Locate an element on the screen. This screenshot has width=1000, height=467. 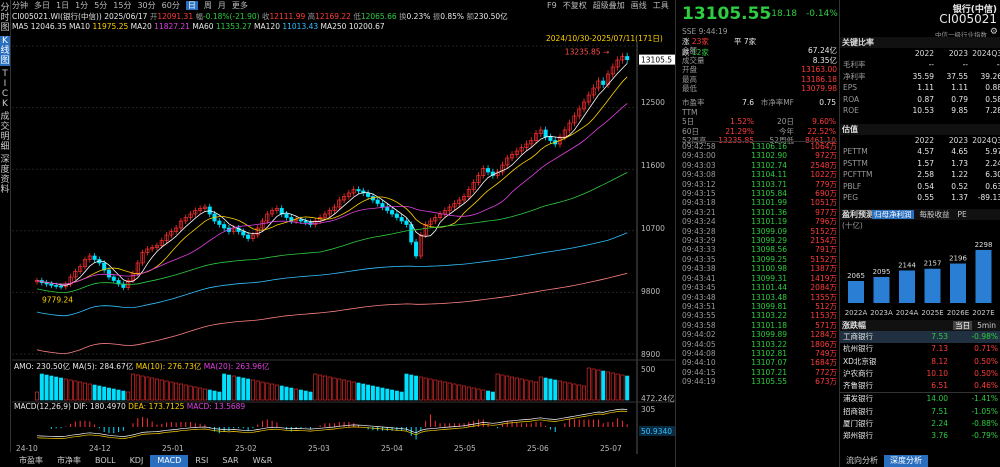
forecast-year: 2024A is located at coordinates (907, 313).